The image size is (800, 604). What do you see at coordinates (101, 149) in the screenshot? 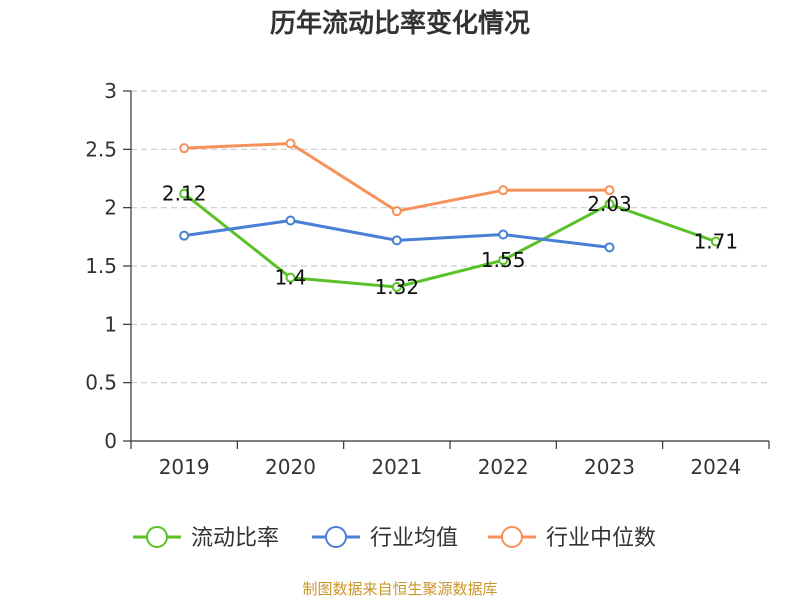
I see `y-tick-label: 2.5` at bounding box center [101, 149].